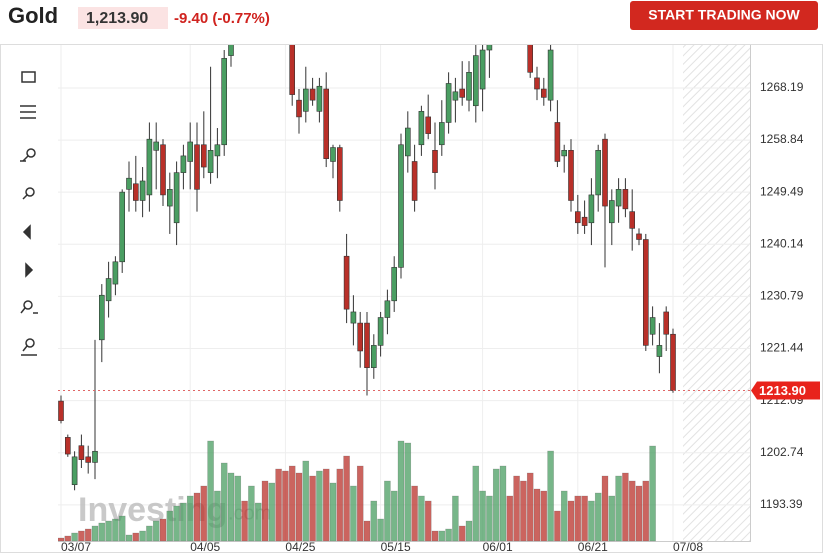 The width and height of the screenshot is (824, 558). Describe the element at coordinates (498, 546) in the screenshot. I see `x-tick-label: 06/01` at that location.